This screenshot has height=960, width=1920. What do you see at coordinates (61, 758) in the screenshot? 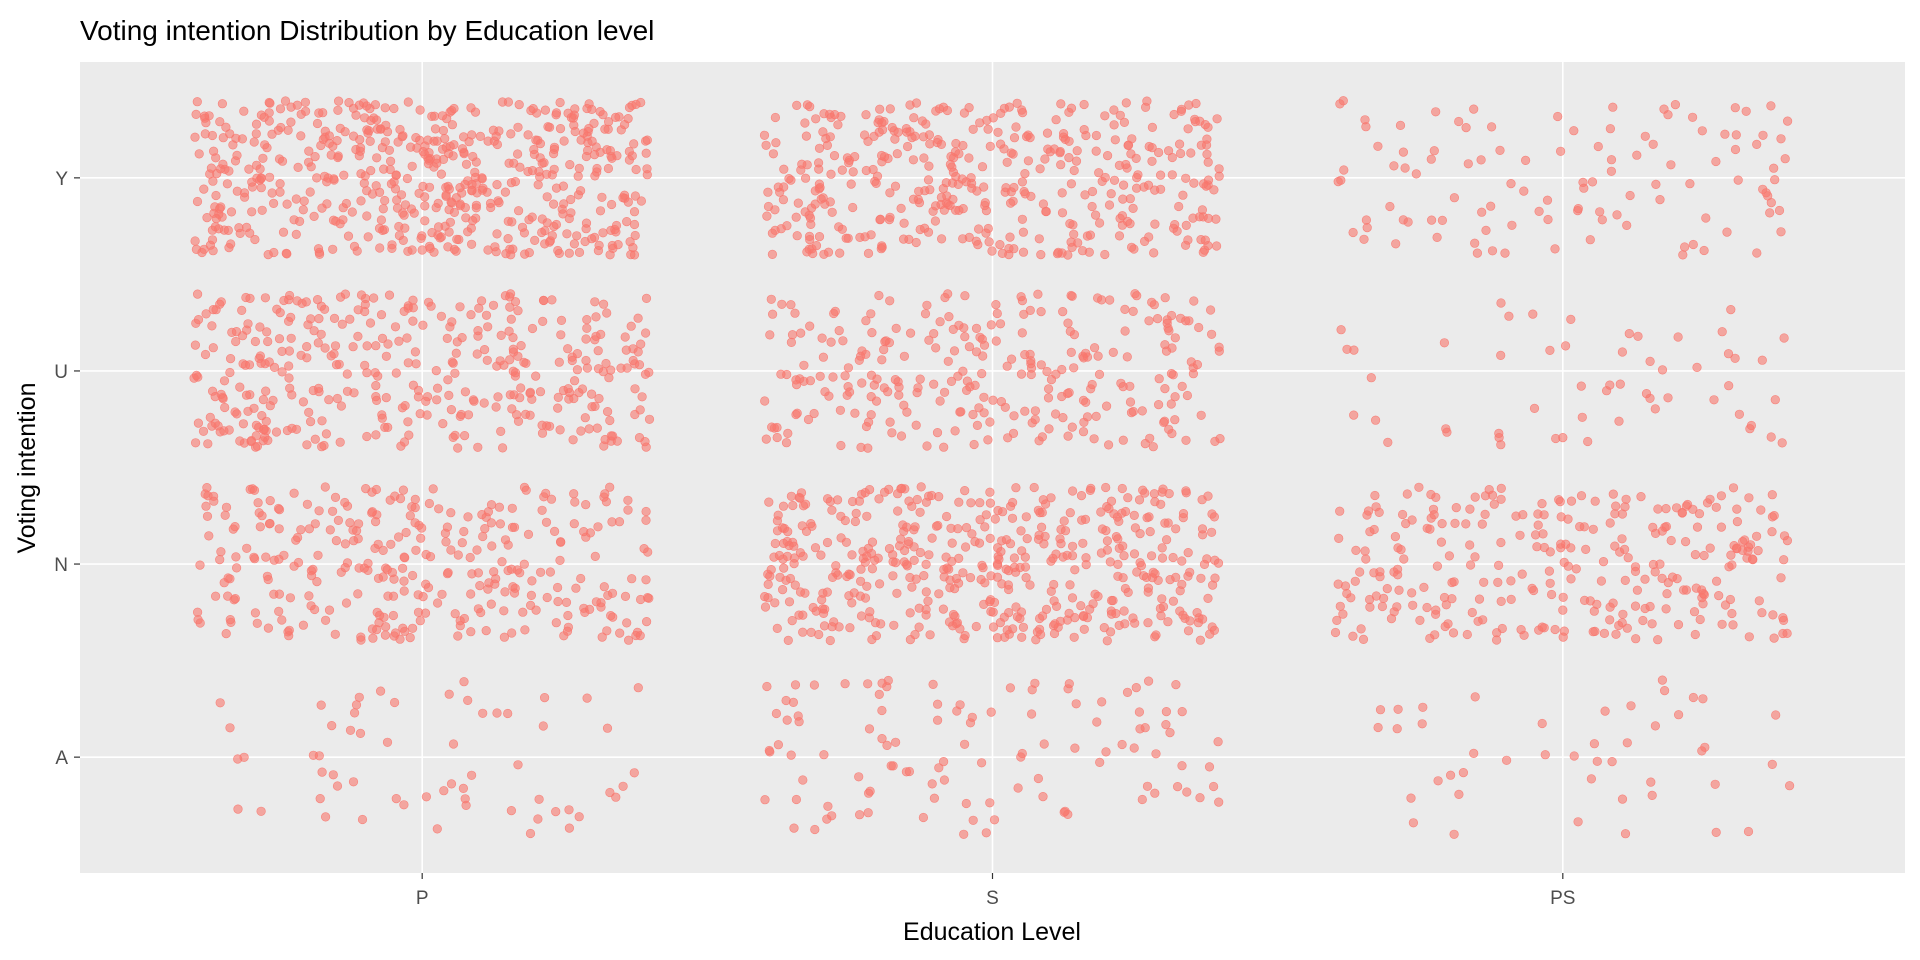
I see `y-tick-label: A` at bounding box center [61, 758].